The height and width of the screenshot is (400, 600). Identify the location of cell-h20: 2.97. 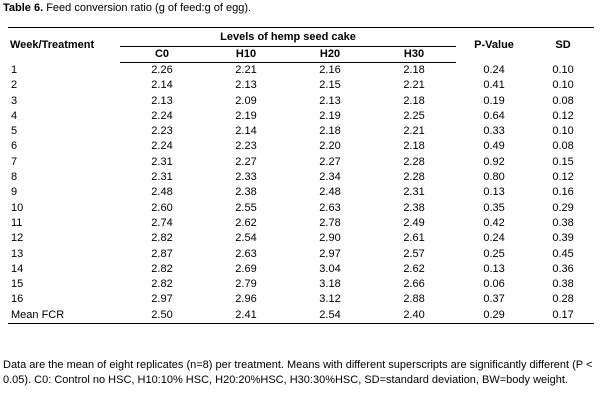
(330, 253).